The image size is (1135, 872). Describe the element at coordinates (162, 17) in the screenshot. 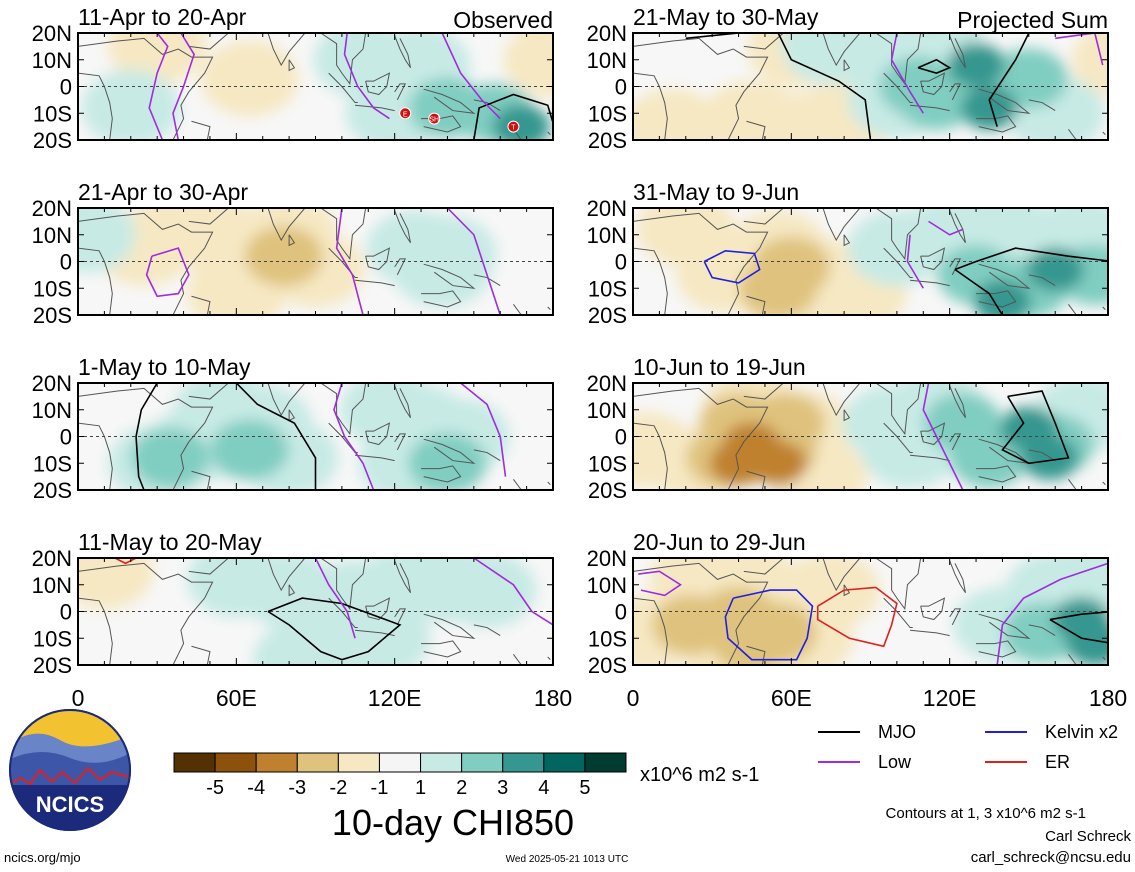

I see `panel-title: 11-Apr to 20-Apr` at that location.